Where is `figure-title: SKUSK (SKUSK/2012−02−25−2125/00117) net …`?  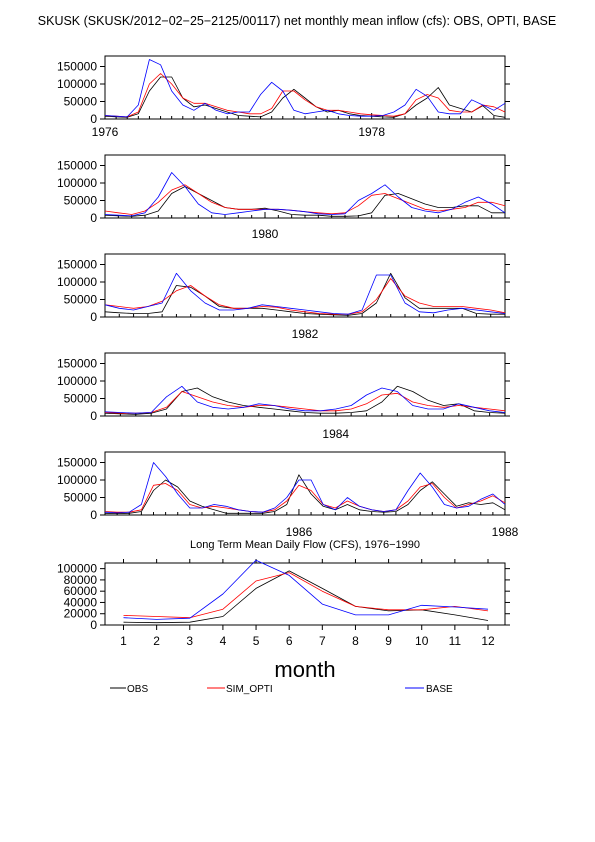
figure-title: SKUSK (SKUSK/2012−02−25−2125/00117) net … is located at coordinates (297, 21).